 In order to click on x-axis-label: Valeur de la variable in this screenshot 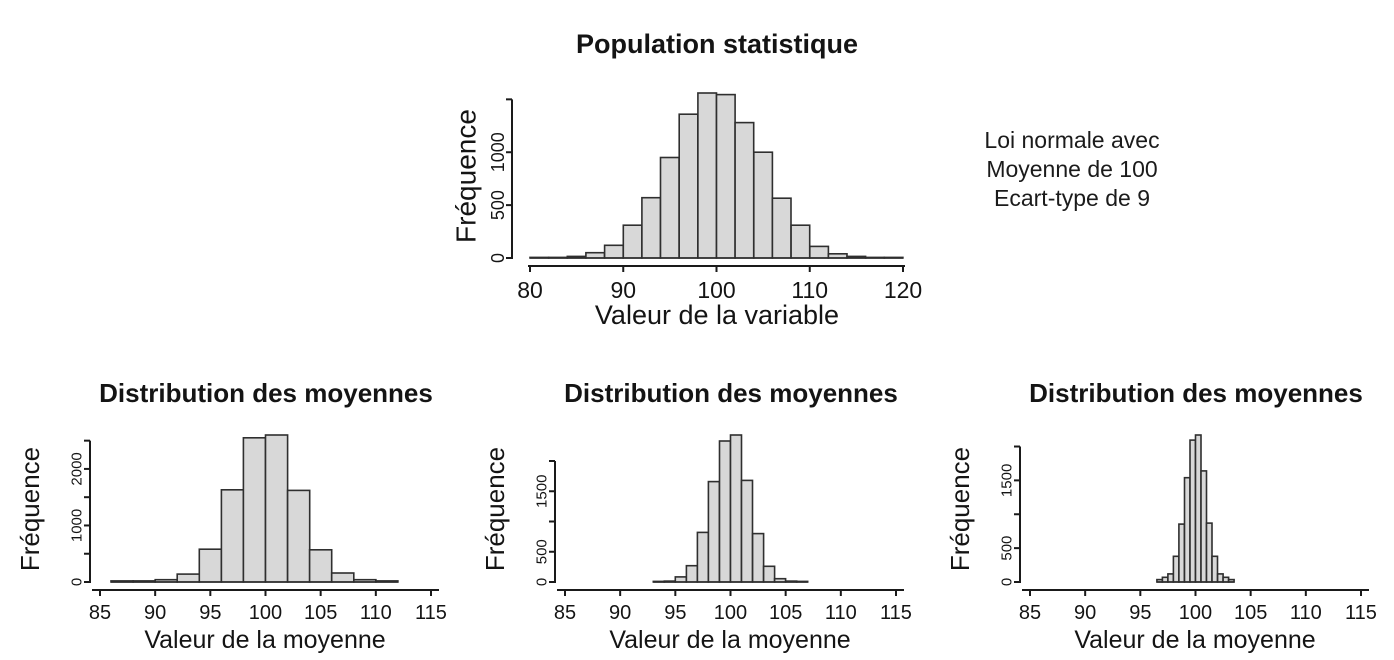, I will do `click(717, 315)`.